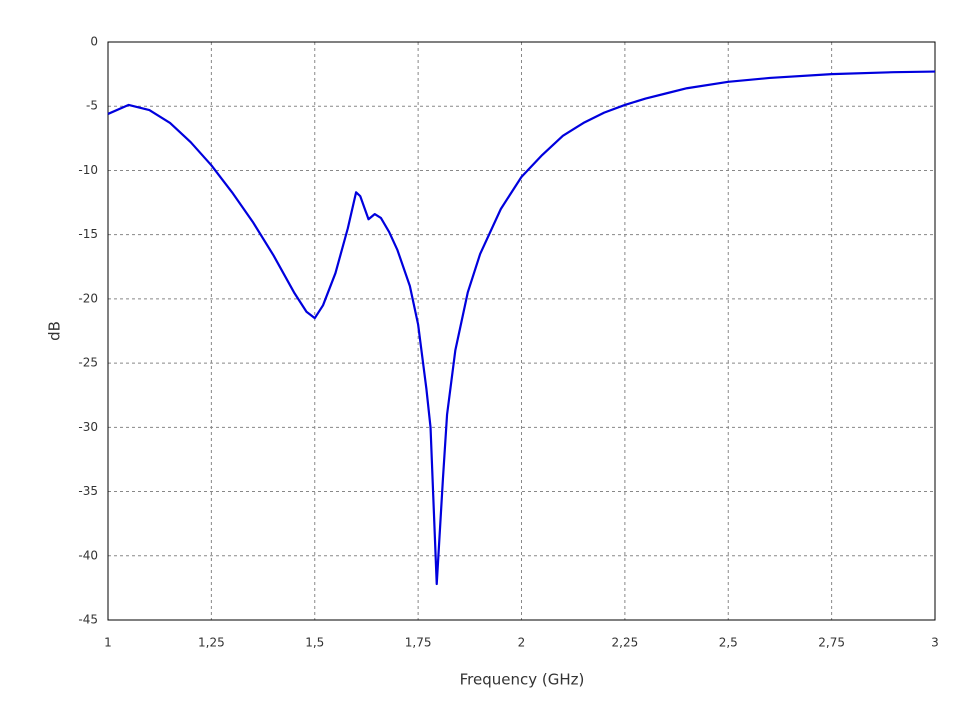  Describe the element at coordinates (211, 643) in the screenshot. I see `x-tick-label: 1,25` at that location.